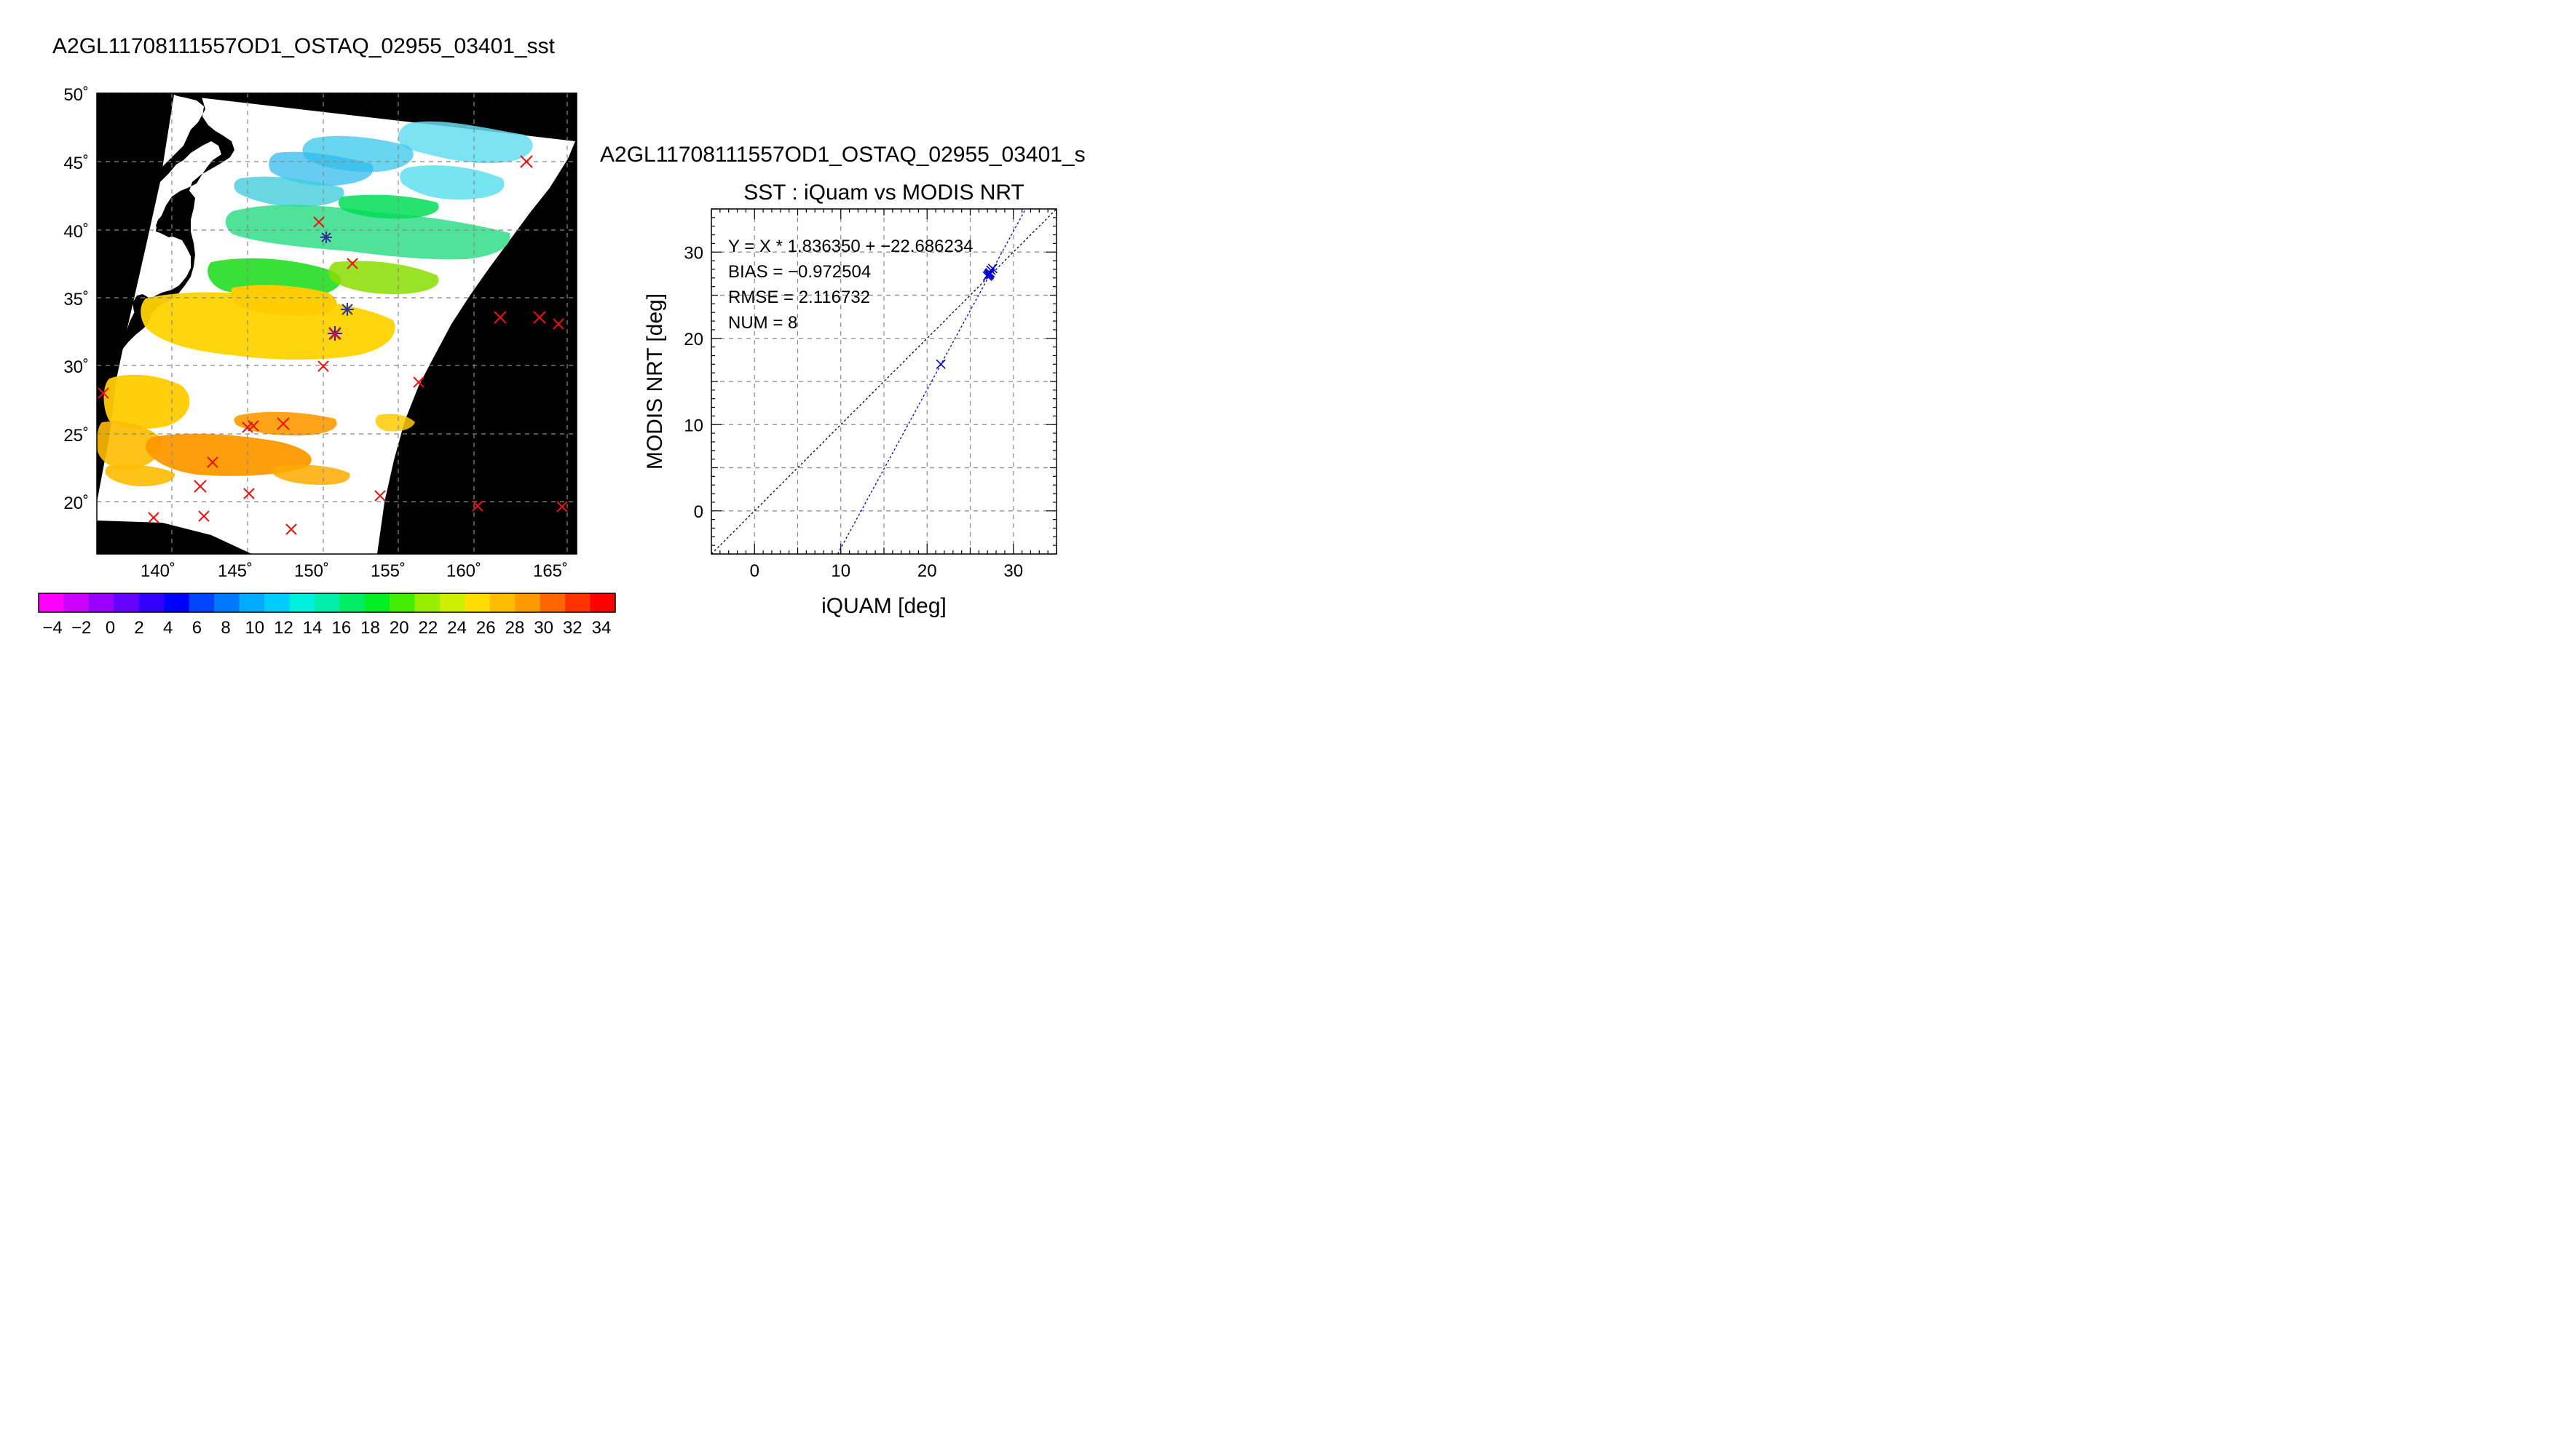  I want to click on lat-label: 20˚, so click(76, 503).